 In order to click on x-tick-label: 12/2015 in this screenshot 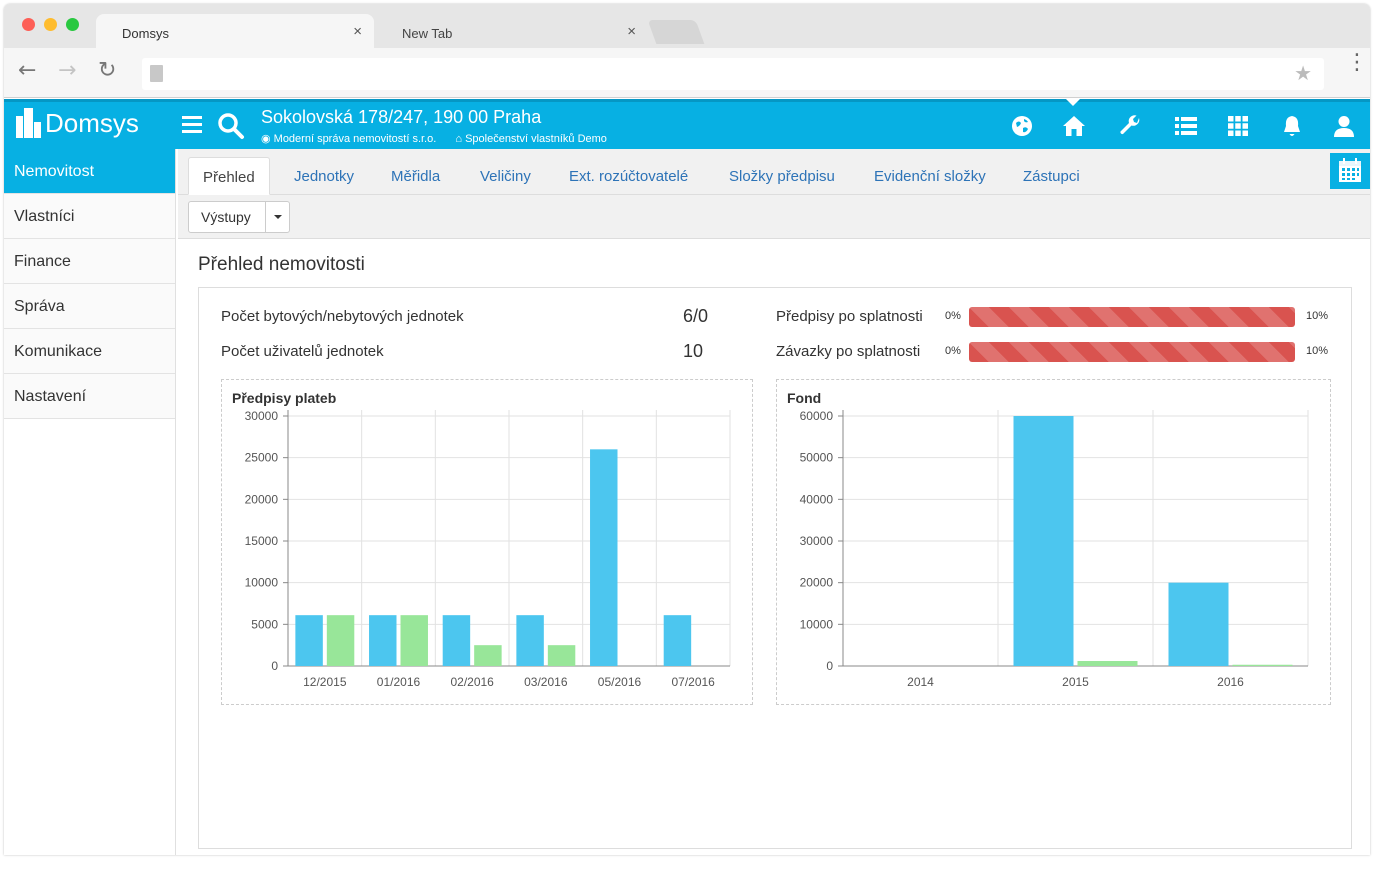, I will do `click(325, 682)`.